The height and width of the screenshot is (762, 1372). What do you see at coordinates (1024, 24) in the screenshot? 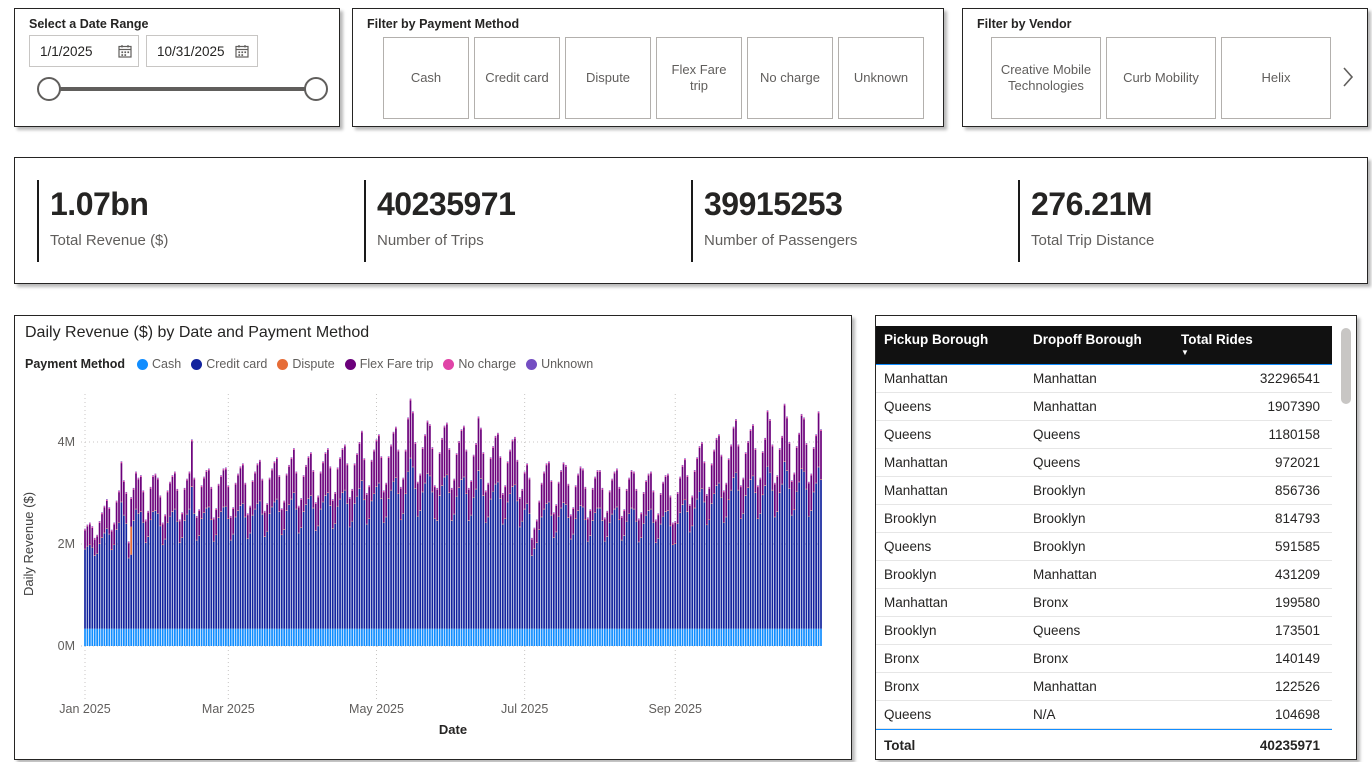
I see `vendor-filter-title: Filter by Vendor` at bounding box center [1024, 24].